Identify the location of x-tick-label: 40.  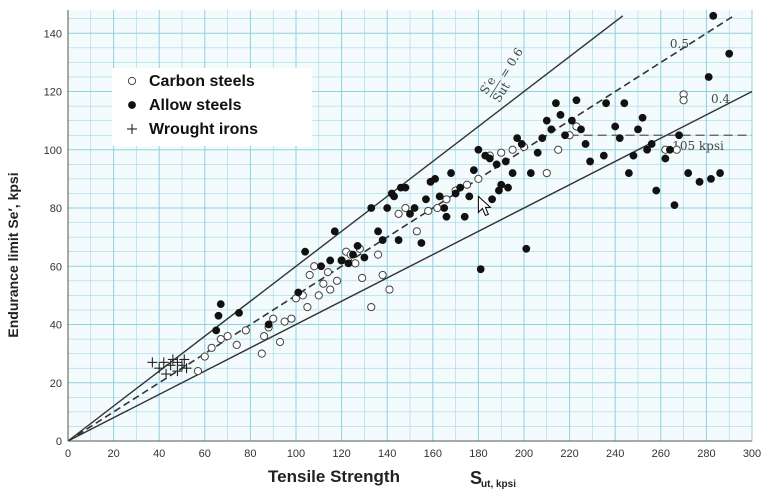
(159, 454).